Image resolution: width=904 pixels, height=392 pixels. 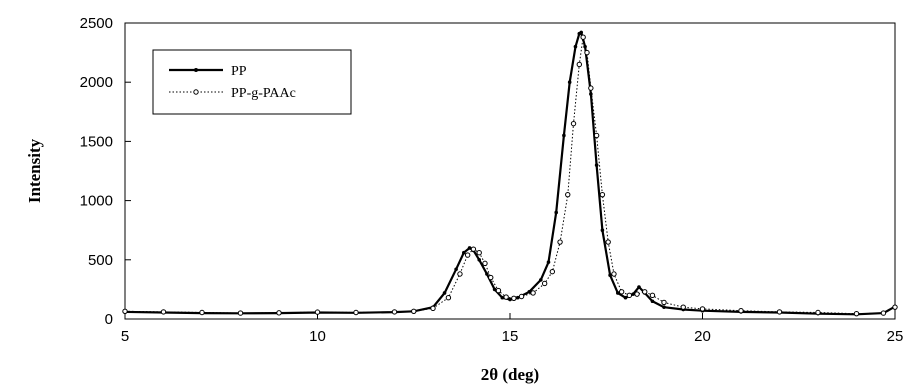 What do you see at coordinates (263, 93) in the screenshot?
I see `legend-label: PP-g-PAAc` at bounding box center [263, 93].